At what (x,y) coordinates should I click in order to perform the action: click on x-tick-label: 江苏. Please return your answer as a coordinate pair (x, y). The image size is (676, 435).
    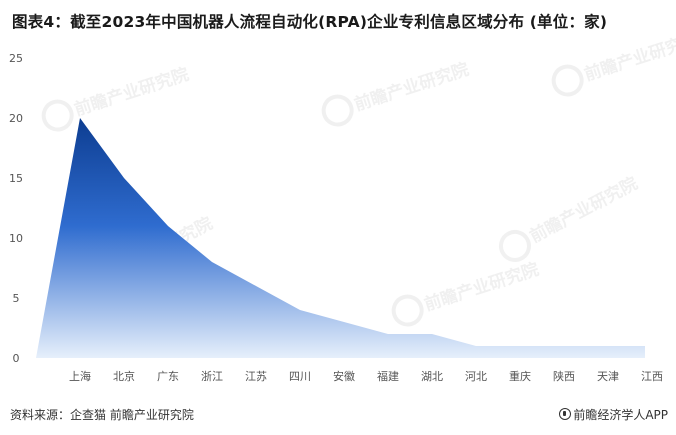
    Looking at the image, I should click on (256, 376).